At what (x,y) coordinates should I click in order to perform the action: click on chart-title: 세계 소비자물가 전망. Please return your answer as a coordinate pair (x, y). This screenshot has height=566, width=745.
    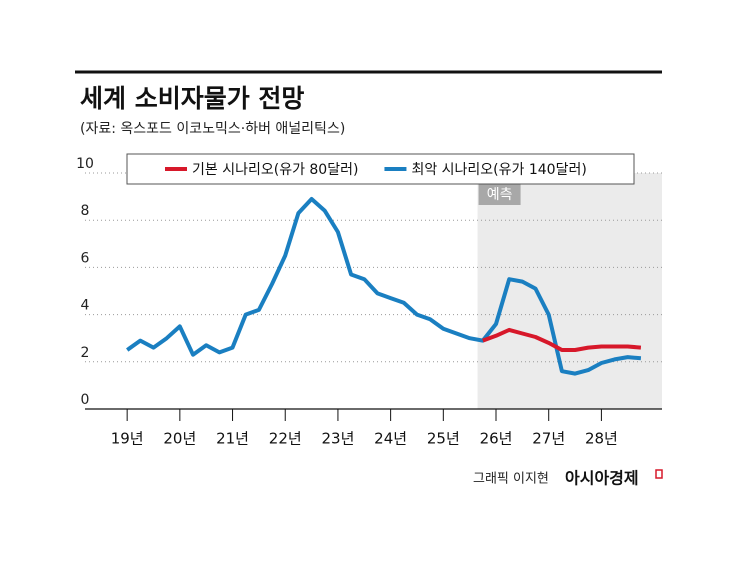
    Looking at the image, I should click on (192, 98).